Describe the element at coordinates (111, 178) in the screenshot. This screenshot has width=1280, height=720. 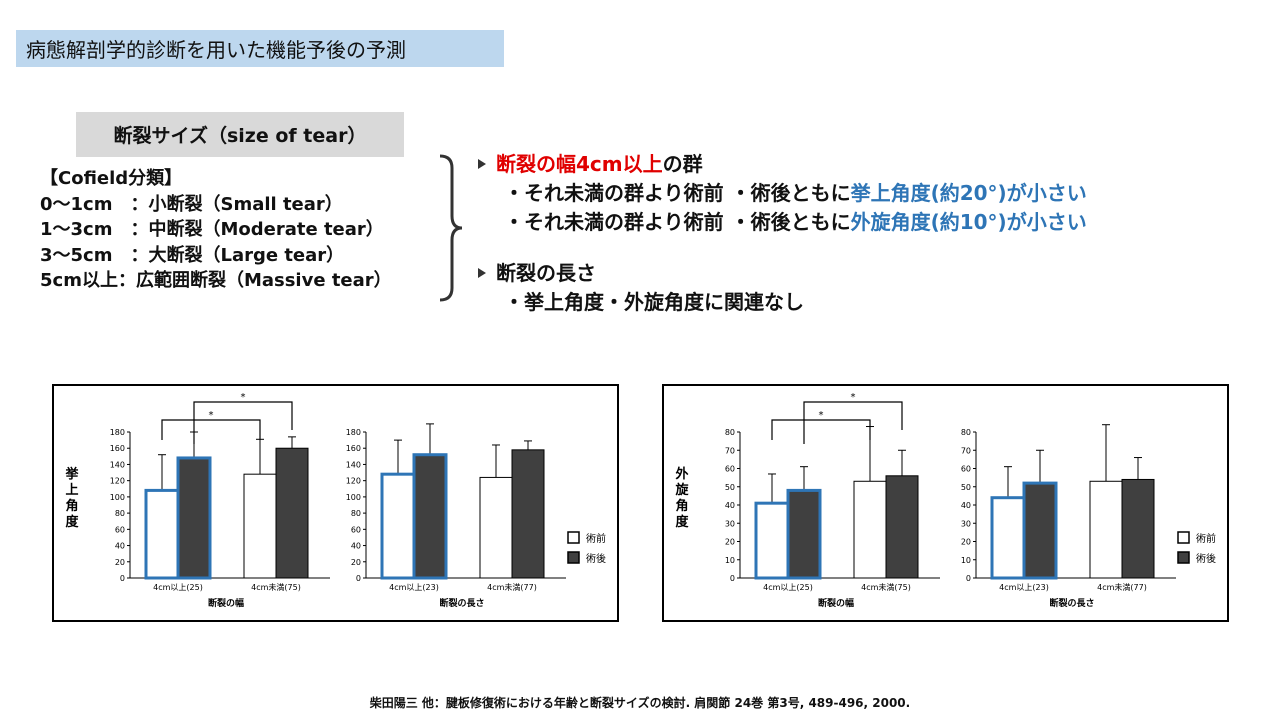
I see `cofield-heading: 【Cofield分類】` at that location.